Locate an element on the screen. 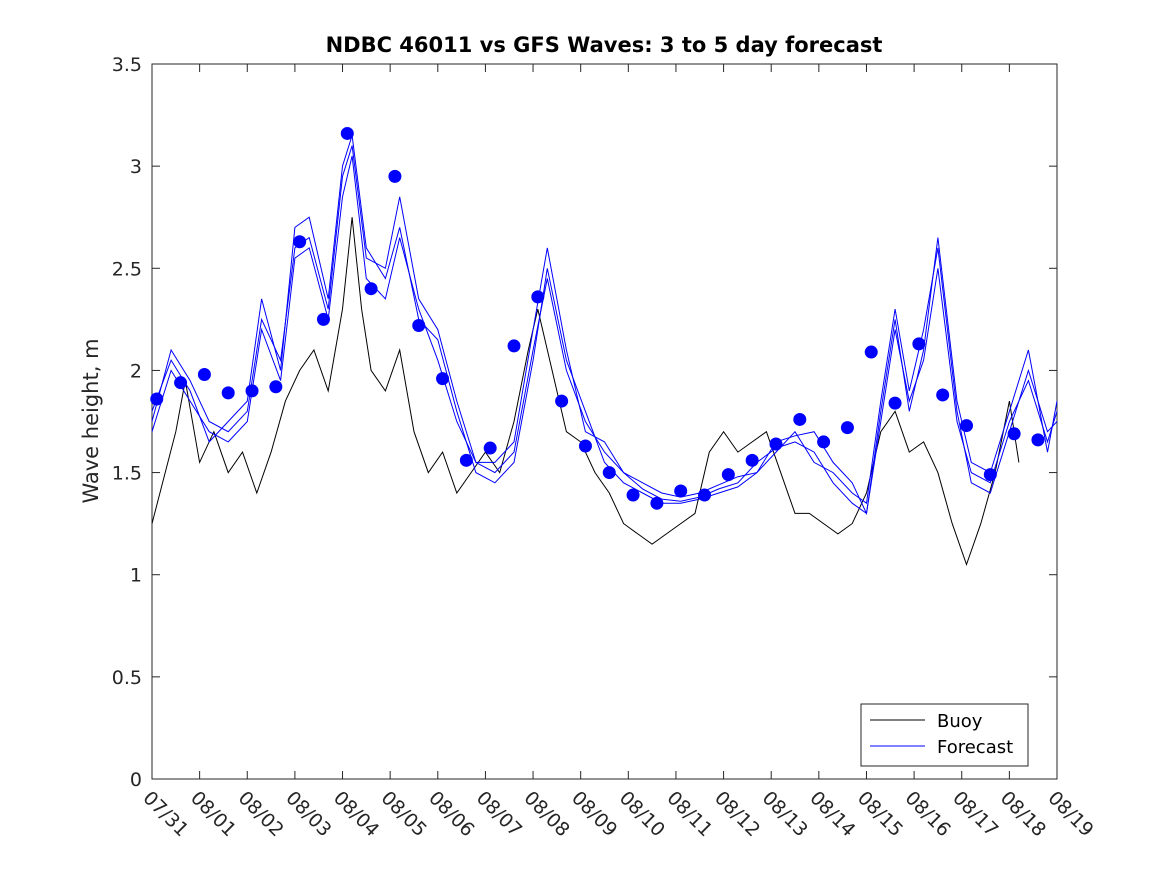  legend-forecast-label: Forecast is located at coordinates (975, 747).